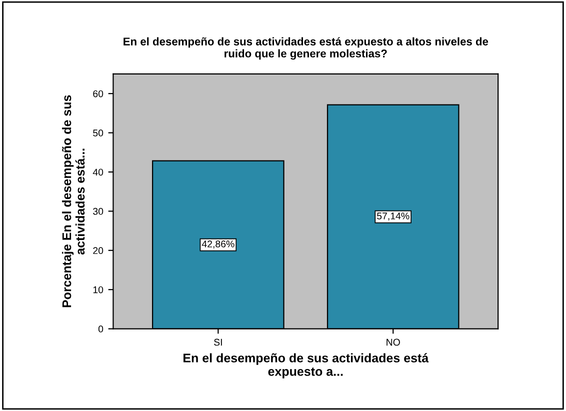 This screenshot has height=411, width=566. Describe the element at coordinates (98, 290) in the screenshot. I see `y-tick-label: 10` at that location.